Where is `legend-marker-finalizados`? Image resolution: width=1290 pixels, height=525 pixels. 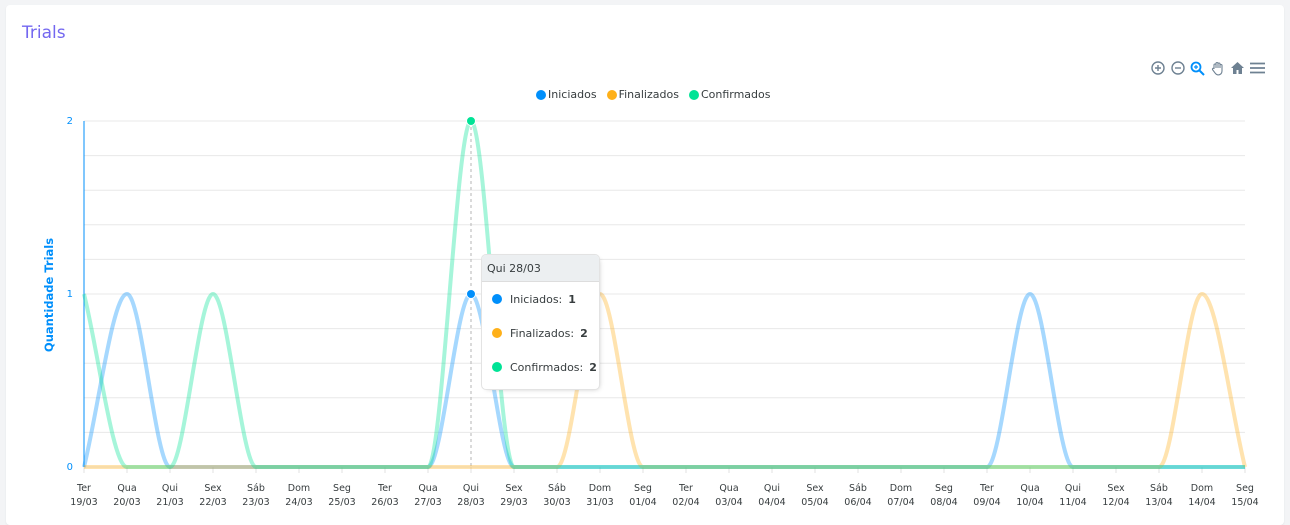 legend-marker-finalizados is located at coordinates (611, 94).